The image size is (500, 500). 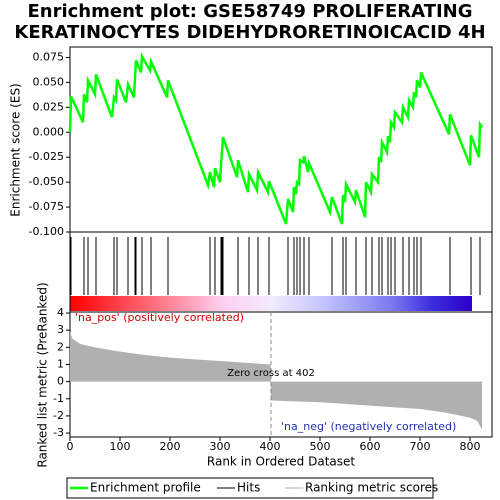 I want to click on legend-box, so click(x=250, y=488).